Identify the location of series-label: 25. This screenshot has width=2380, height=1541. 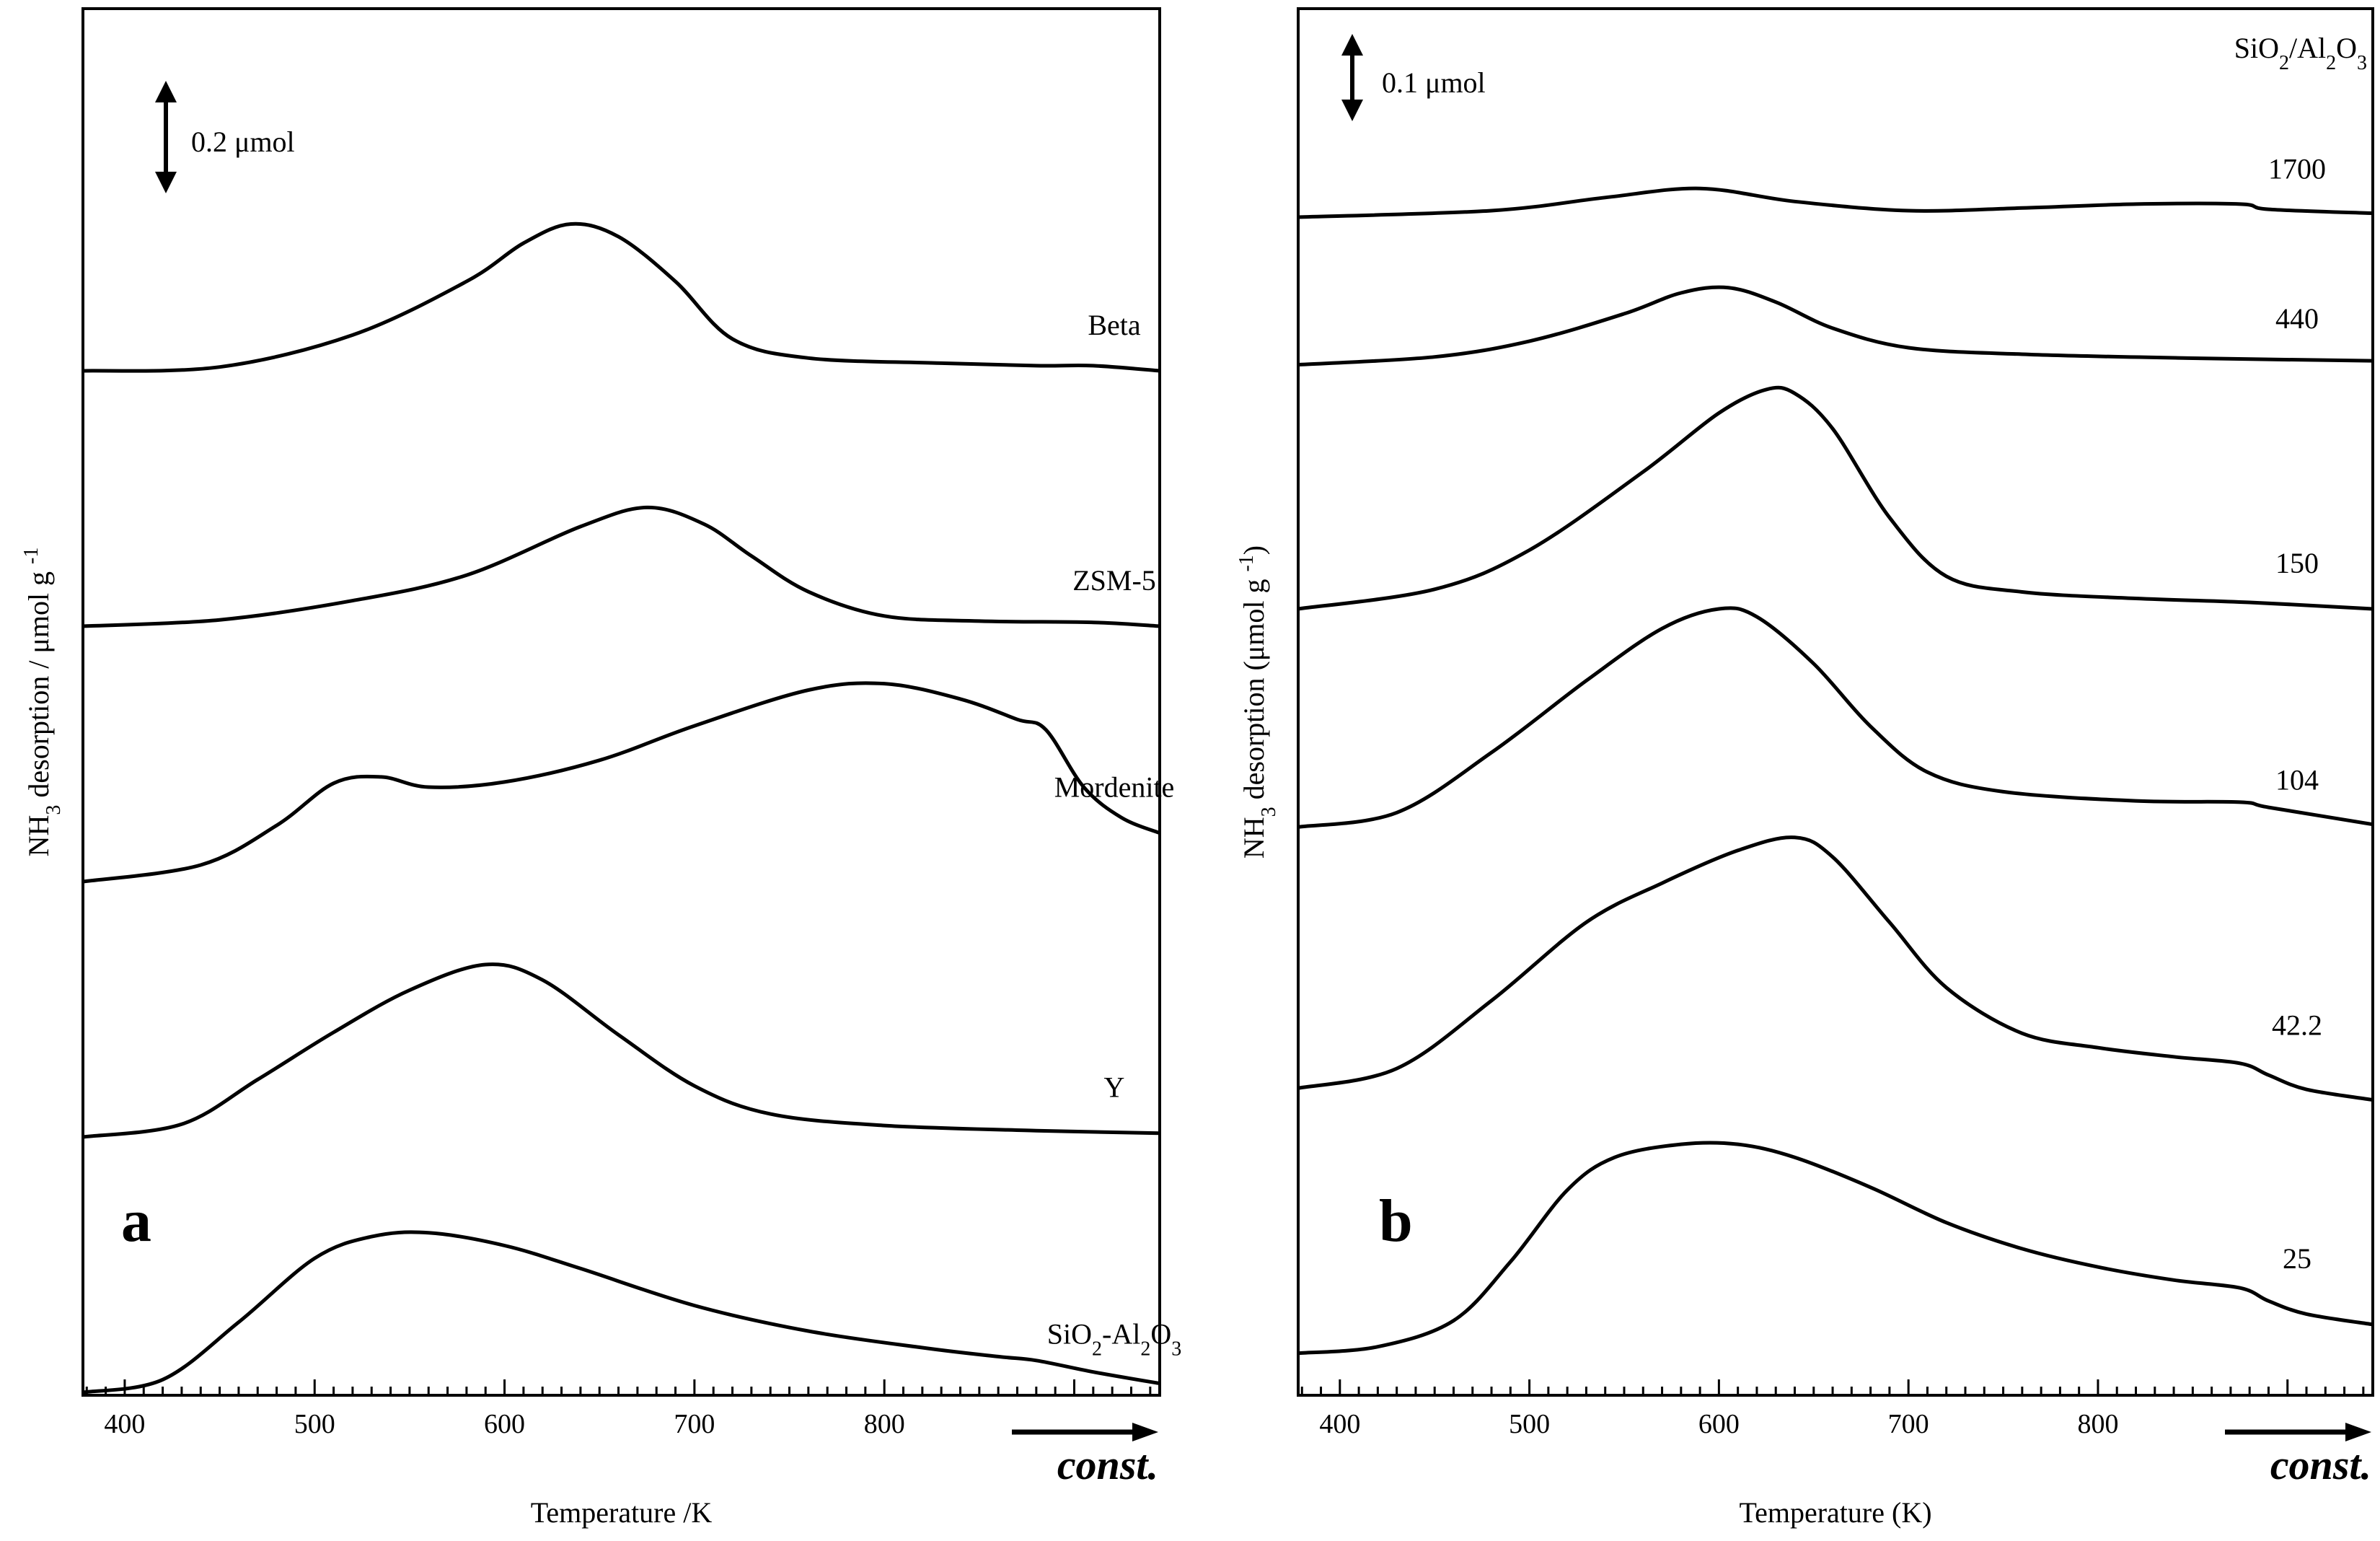
(2297, 1258).